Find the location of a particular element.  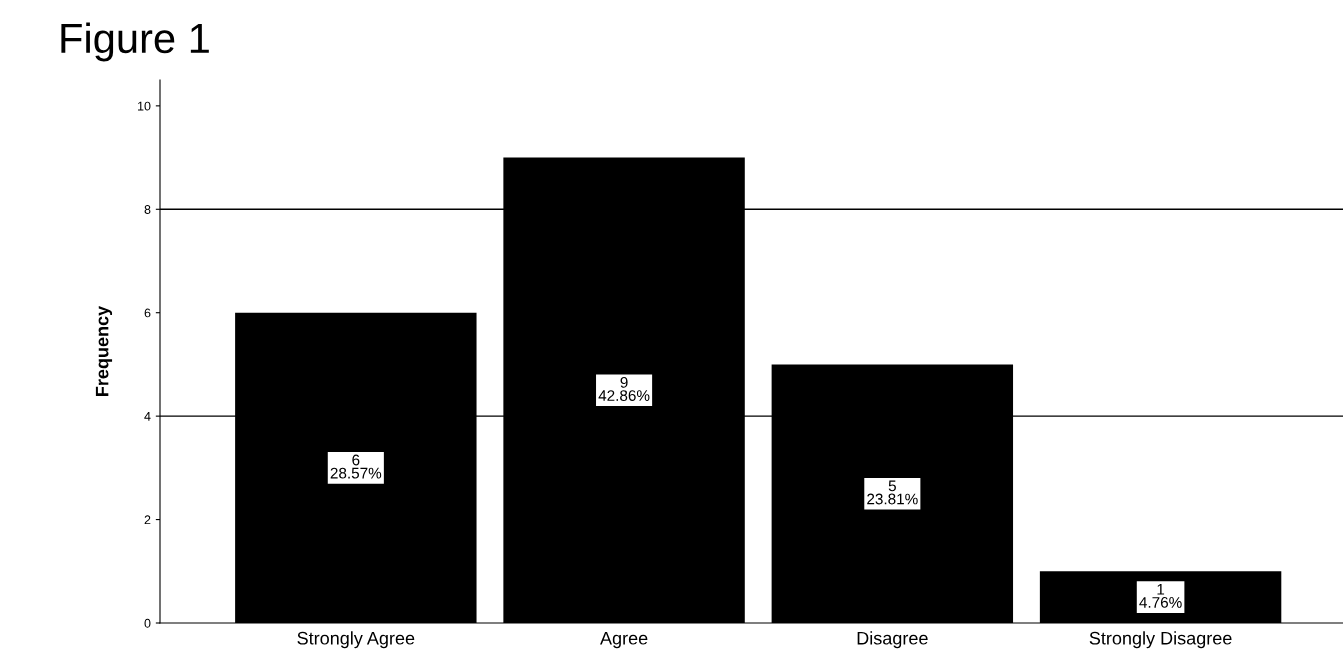

y-tick-label: 2 is located at coordinates (147, 520).